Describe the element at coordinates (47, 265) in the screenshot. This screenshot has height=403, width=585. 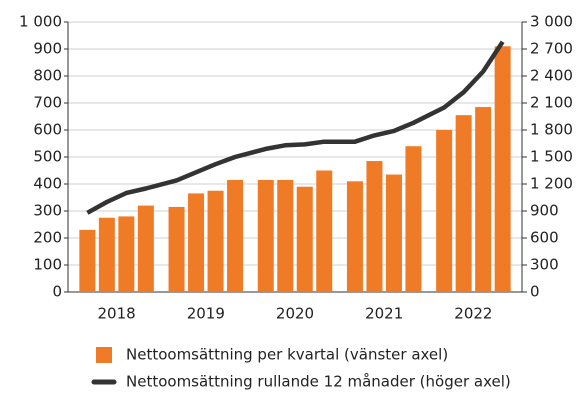
I see `y-tick-label: 100` at that location.